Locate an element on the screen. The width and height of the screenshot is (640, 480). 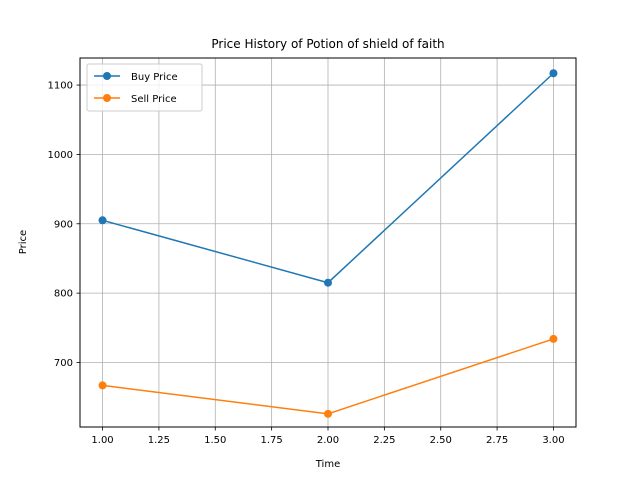
x-tick-label: 1.25 is located at coordinates (159, 440).